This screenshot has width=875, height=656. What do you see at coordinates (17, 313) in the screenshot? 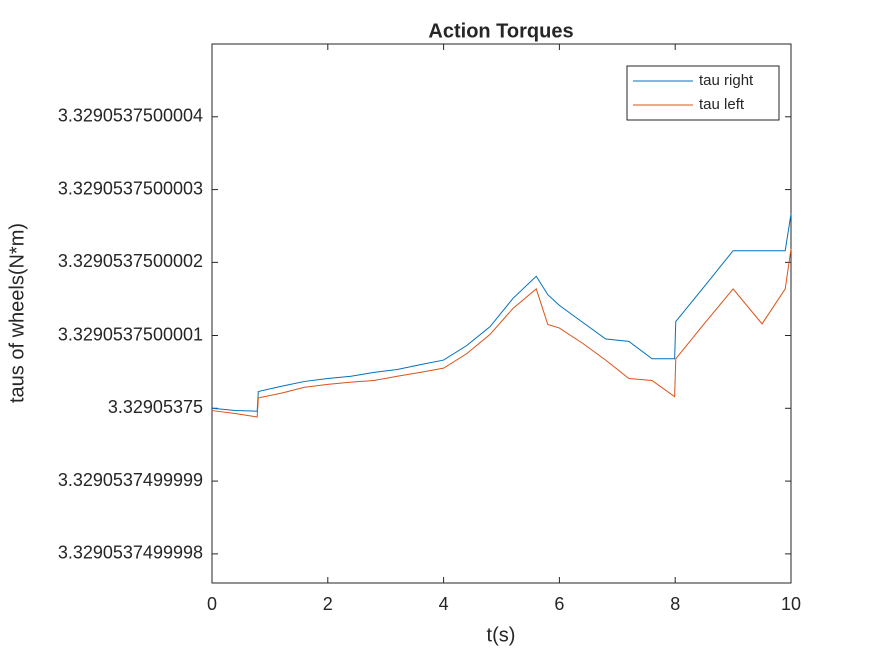
I see `y-axis-label: taus of wheels(N*m)` at bounding box center [17, 313].